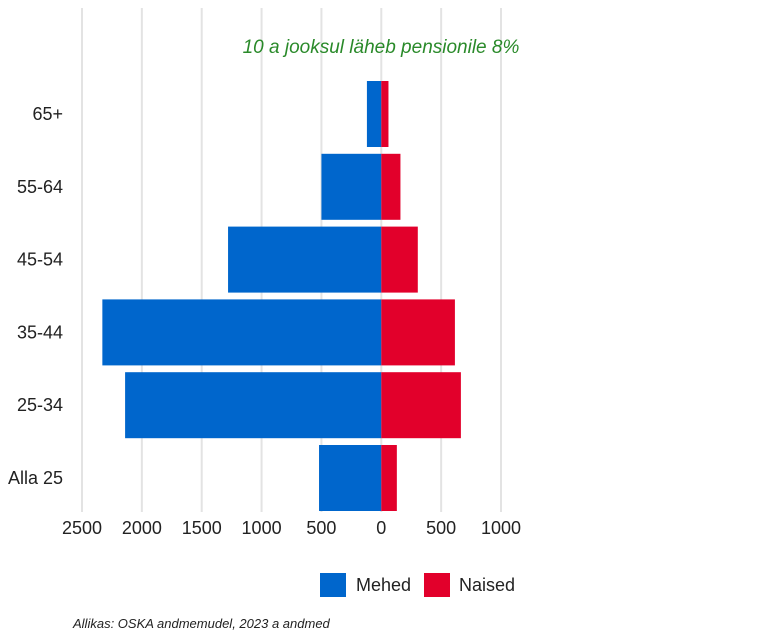 Image resolution: width=768 pixels, height=640 pixels. Describe the element at coordinates (35, 296) in the screenshot. I see `category-axis: Alla 25 25-34 35-44 45-54 55-64 65+` at that location.